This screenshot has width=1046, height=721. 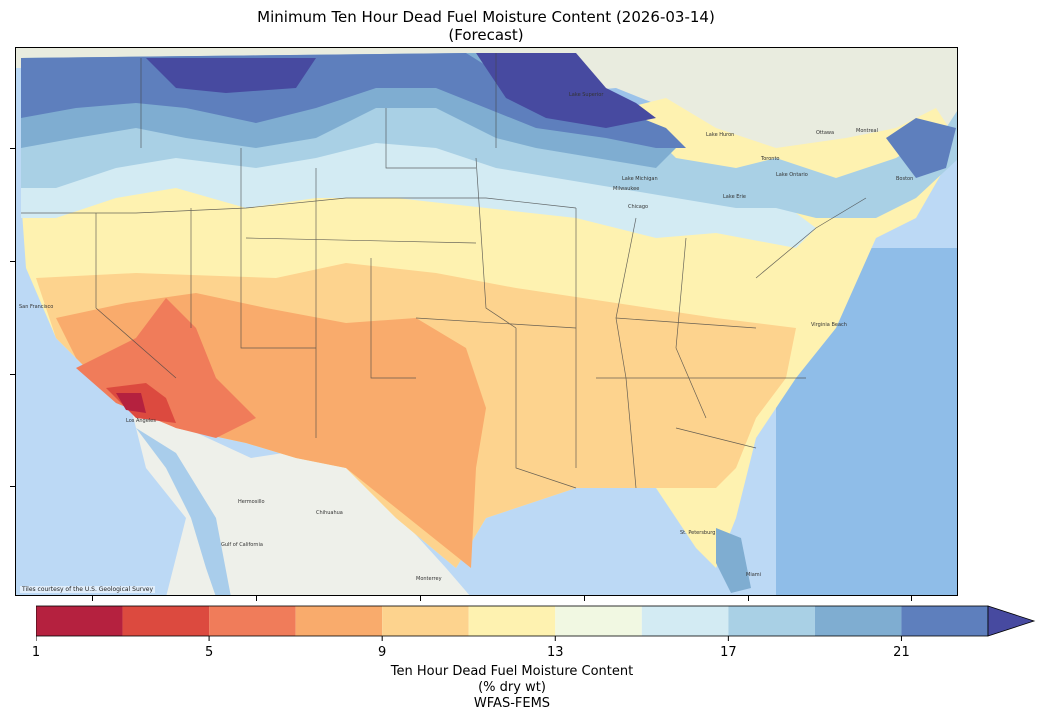 I want to click on place-label: Lake Michigan, so click(x=640, y=179).